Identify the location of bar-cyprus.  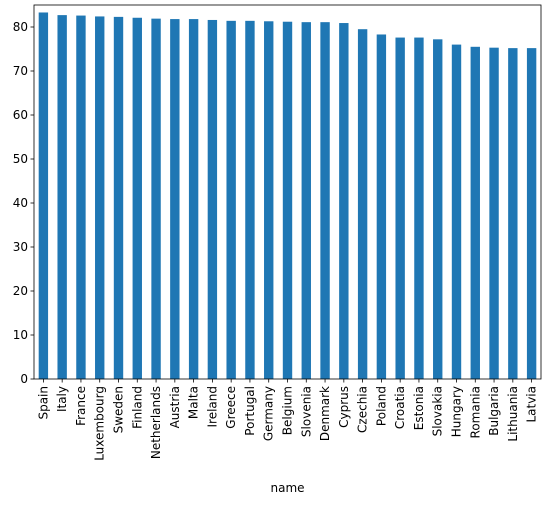
(344, 201).